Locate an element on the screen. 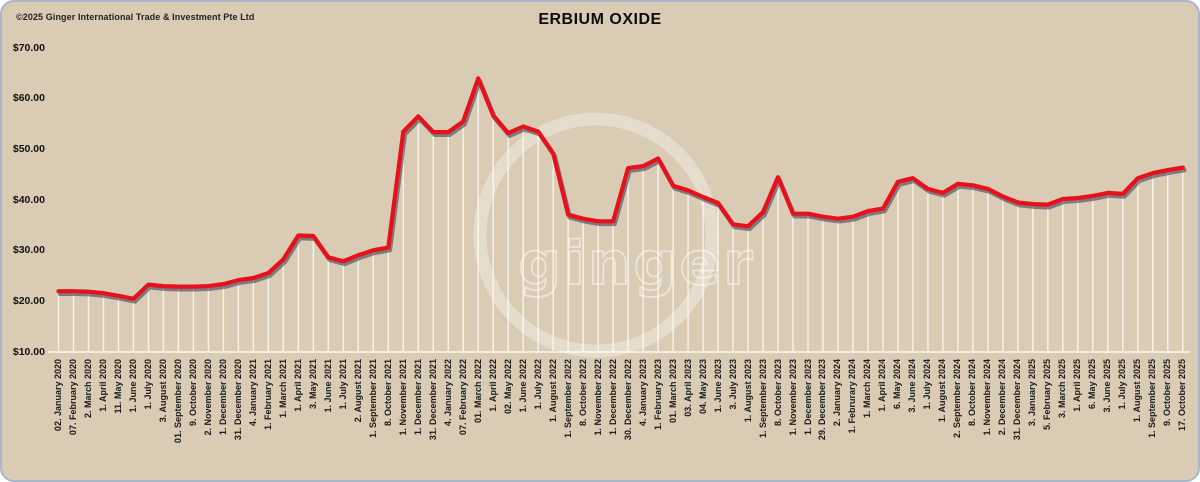 The width and height of the screenshot is (1200, 482). x-axis-tick-label: 04. May 2023 is located at coordinates (702, 387).